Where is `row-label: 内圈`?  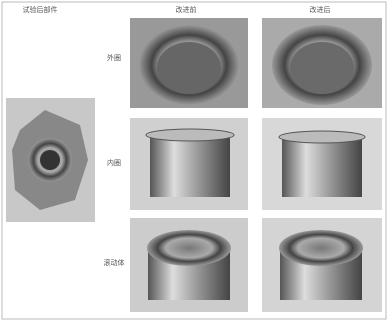
row-label: 内圈 is located at coordinates (114, 162).